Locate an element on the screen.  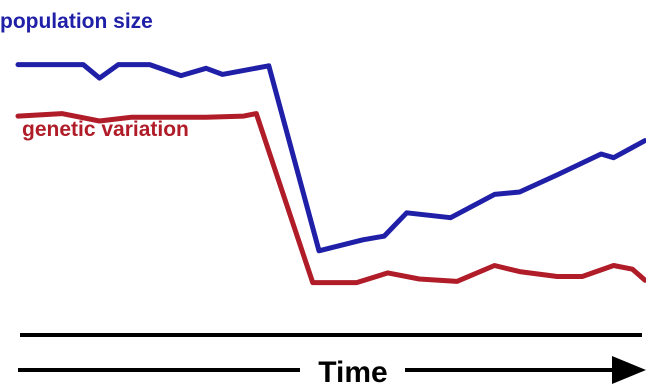
series-label-genetic-variation: genetic variation is located at coordinates (105, 129).